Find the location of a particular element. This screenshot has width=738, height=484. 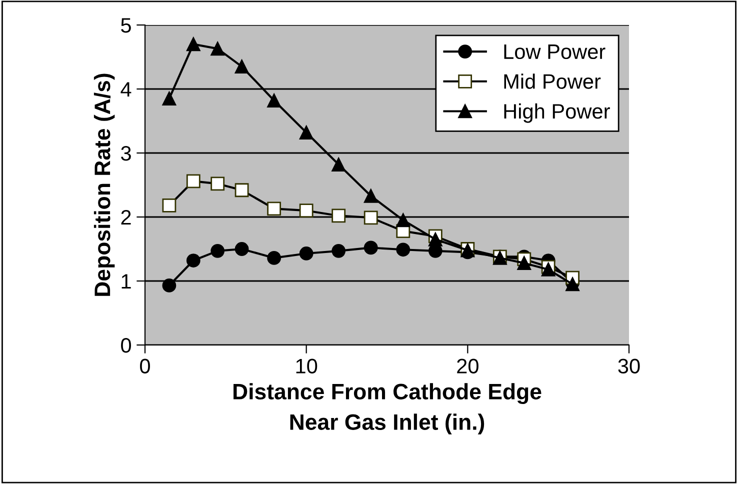

legend-label: Mid Power is located at coordinates (552, 81).